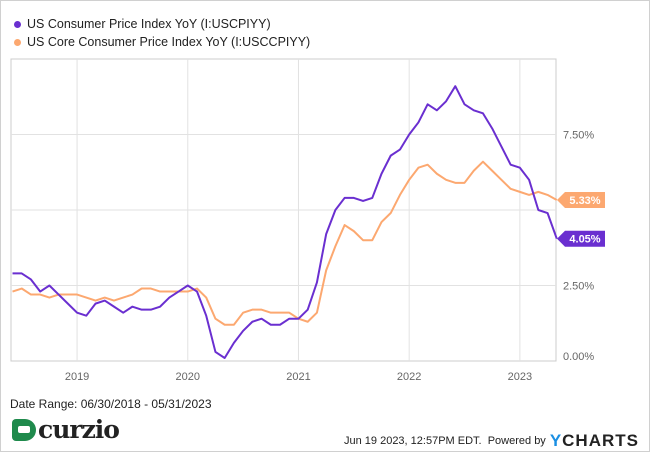 The image size is (650, 452). I want to click on timestamp: Jun 19 2023, 12:57PM EDT., so click(413, 441).